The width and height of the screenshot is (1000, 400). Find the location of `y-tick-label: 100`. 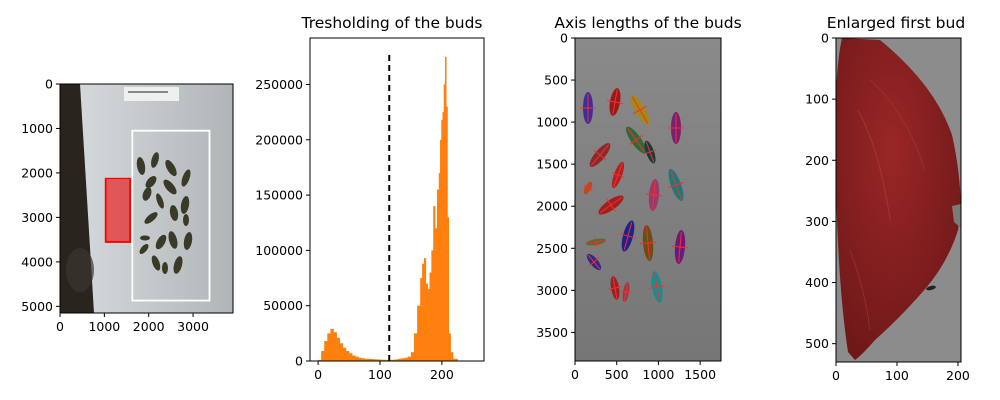

y-tick-label: 100 is located at coordinates (817, 99).